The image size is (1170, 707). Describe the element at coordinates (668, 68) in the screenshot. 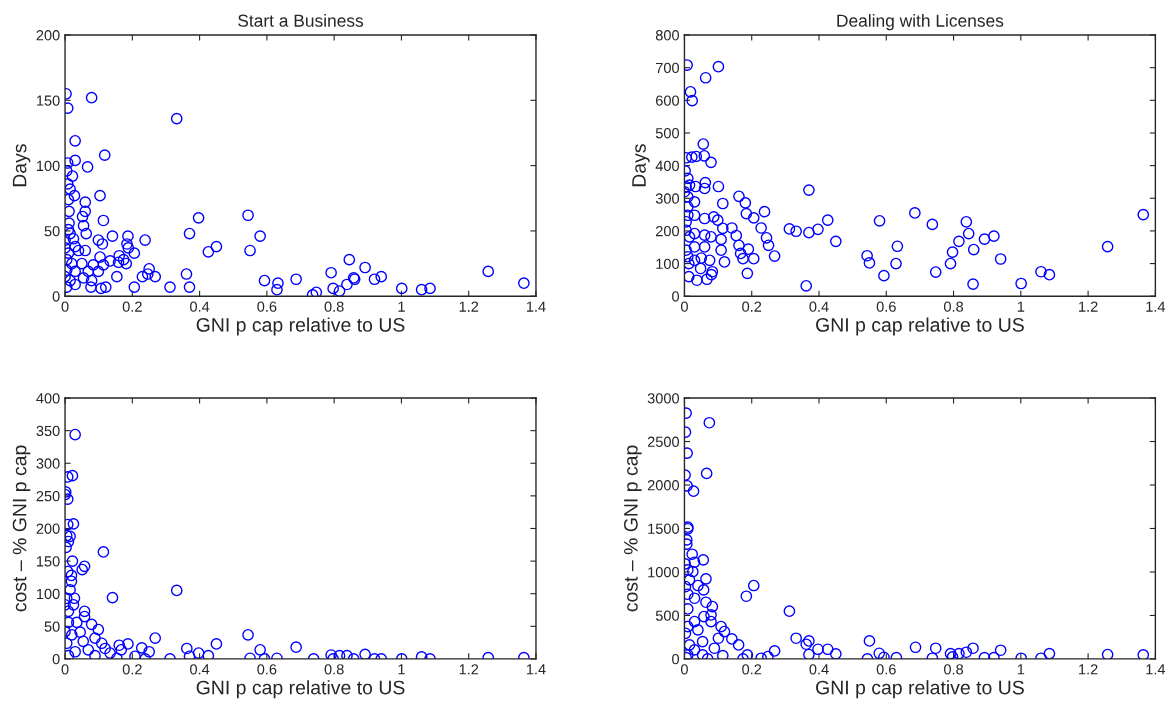

I see `y-tick-label: 700` at that location.